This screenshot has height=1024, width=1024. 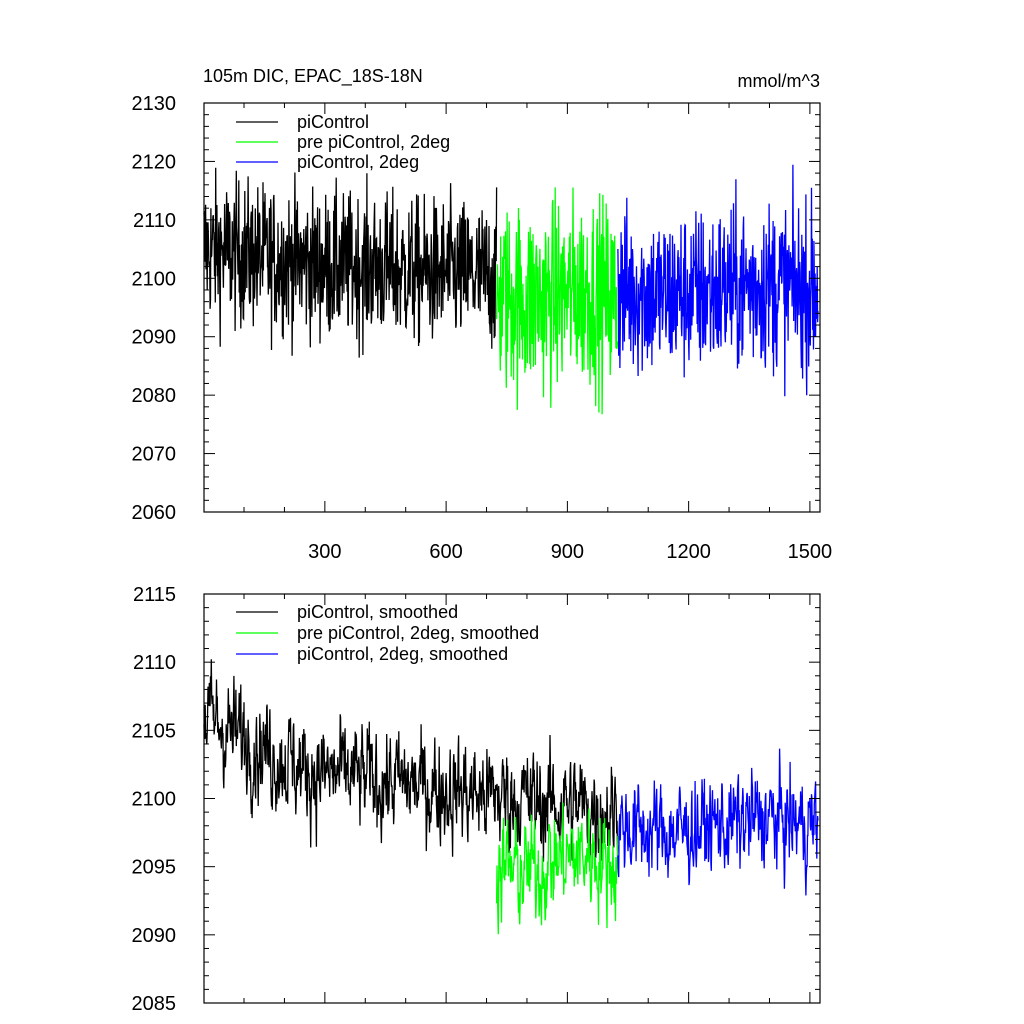 I want to click on legend-label: piControl, 2deg, so click(x=358, y=162).